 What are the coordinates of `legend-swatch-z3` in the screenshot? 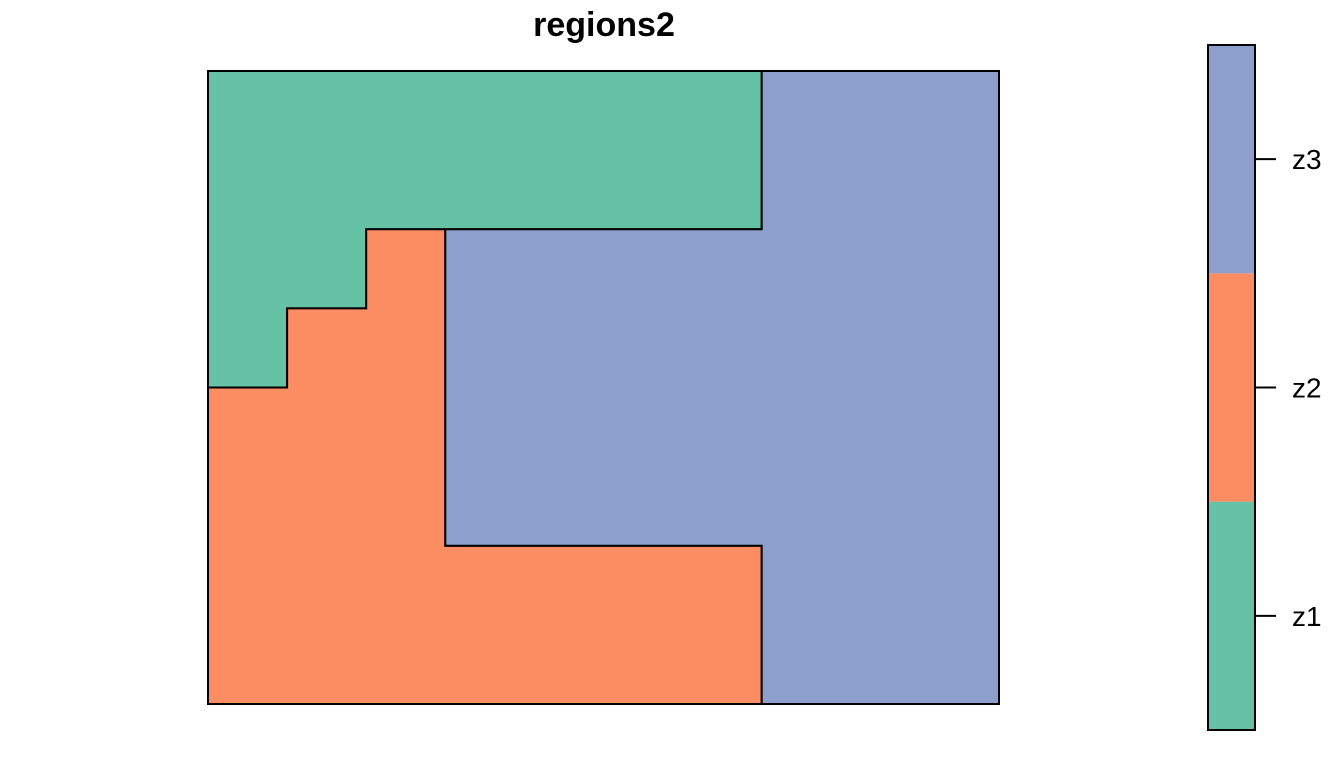 It's located at (1231, 159).